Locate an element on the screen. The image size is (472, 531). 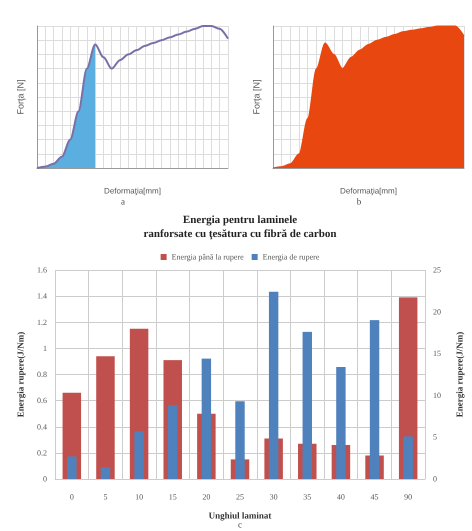
text: c is located at coordinates (240, 525).